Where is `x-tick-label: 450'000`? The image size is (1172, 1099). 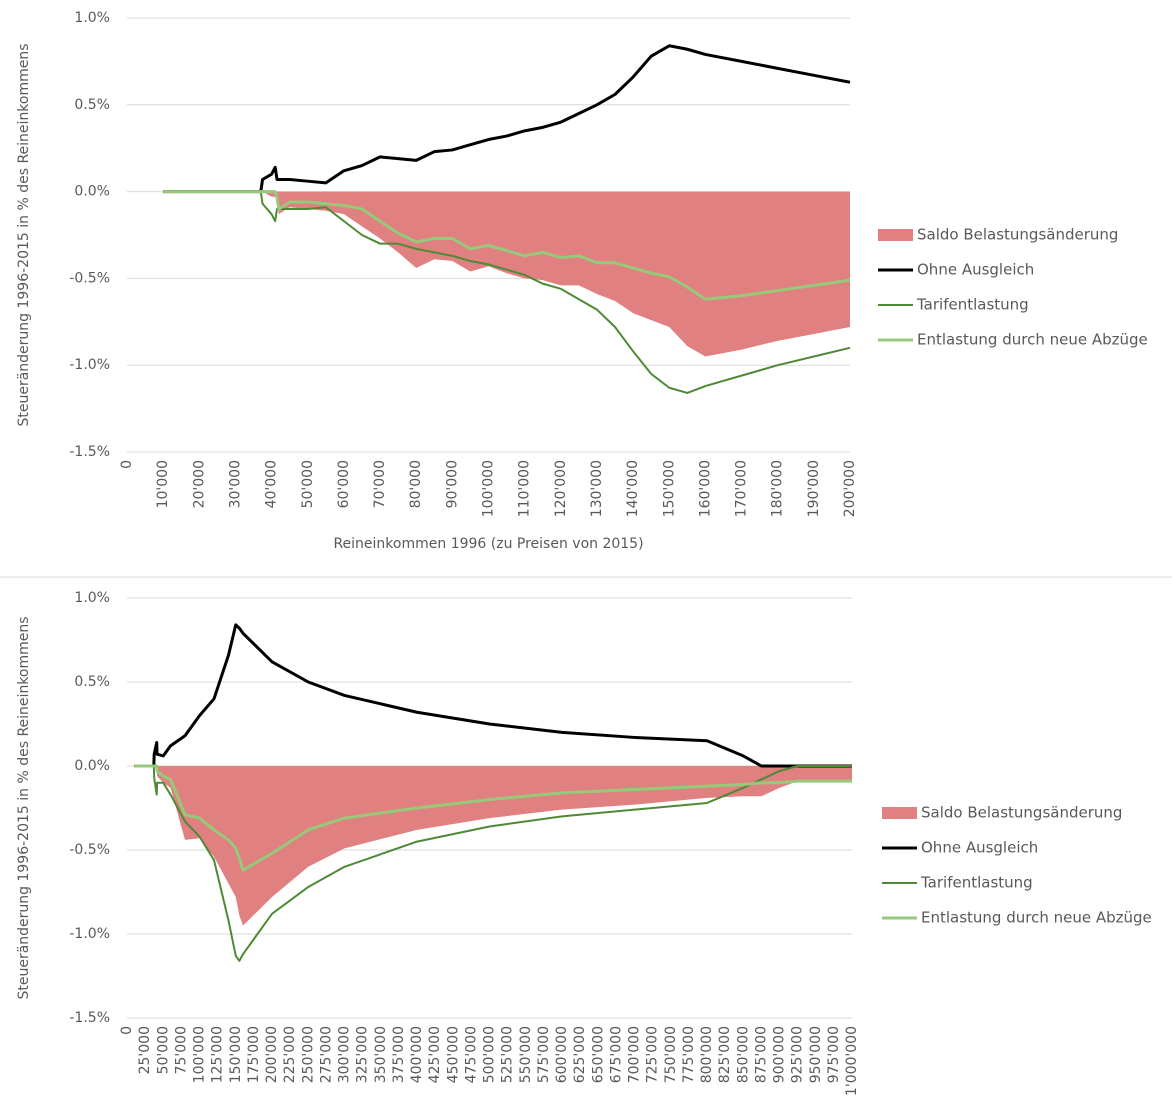
x-tick-label: 450'000 is located at coordinates (453, 1054).